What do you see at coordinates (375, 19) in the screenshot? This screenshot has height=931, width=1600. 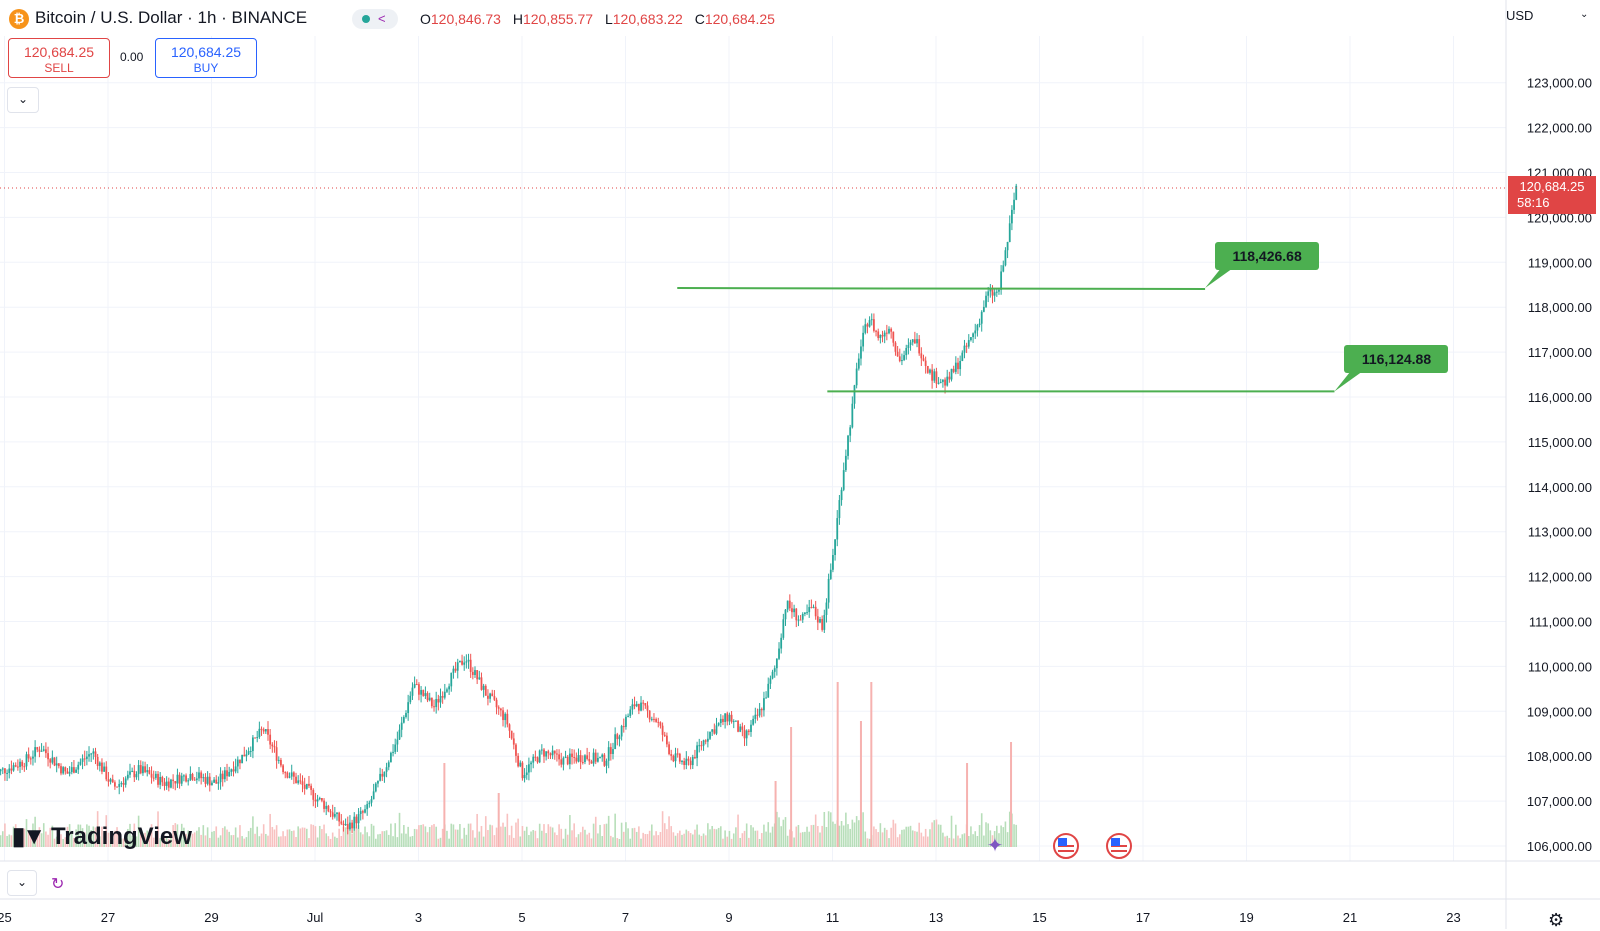 I see `market-status-pill: <` at bounding box center [375, 19].